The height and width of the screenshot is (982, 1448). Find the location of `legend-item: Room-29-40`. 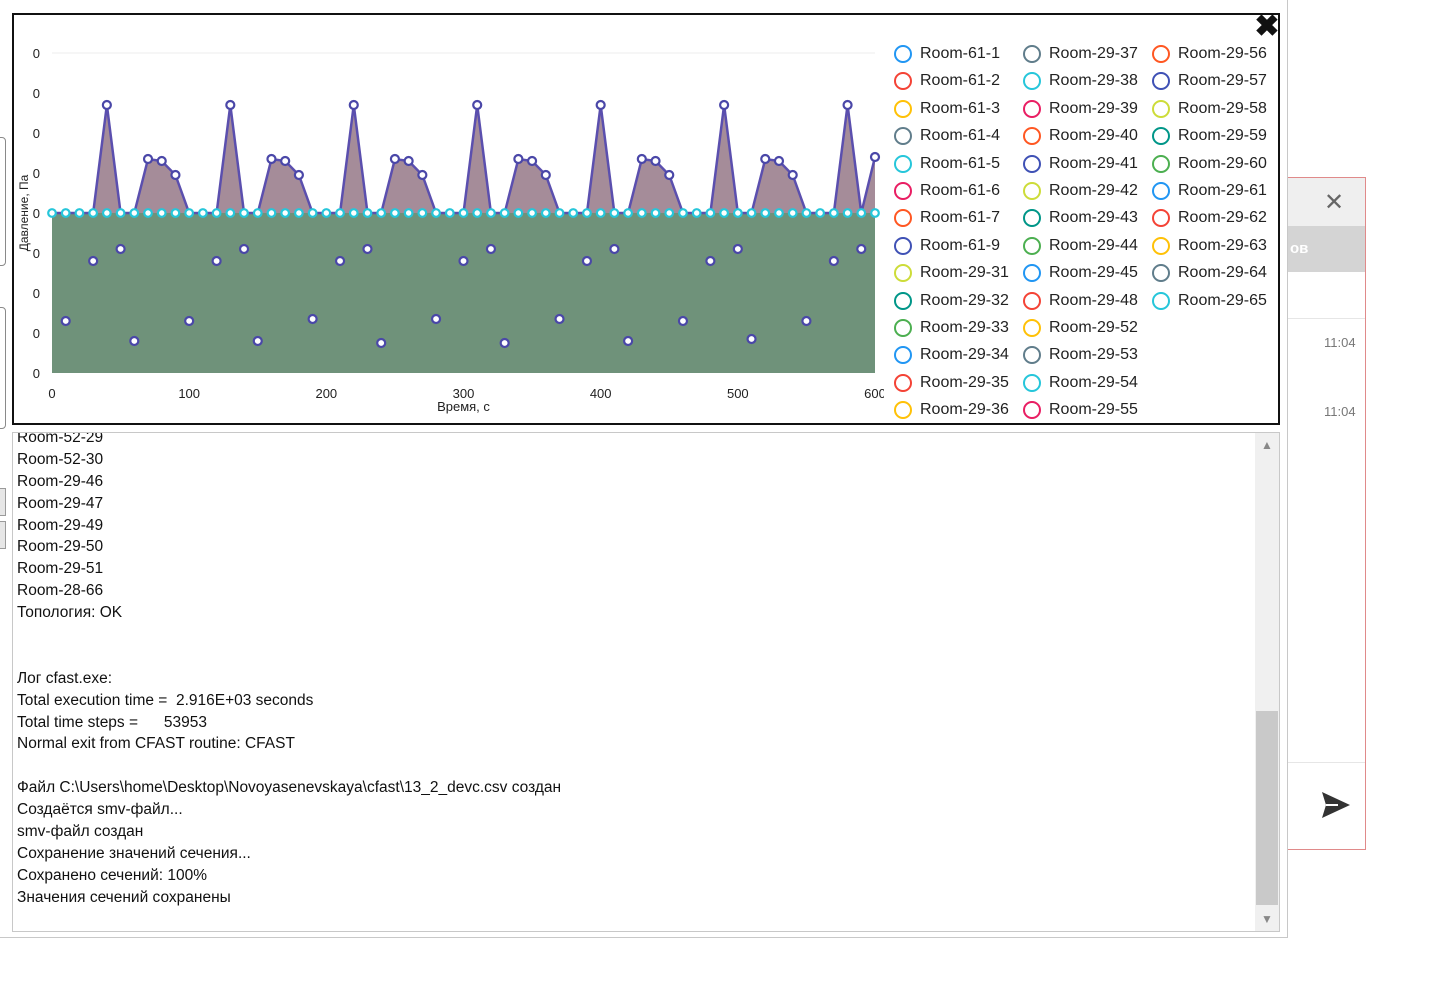

legend-item: Room-29-40 is located at coordinates (1080, 136).